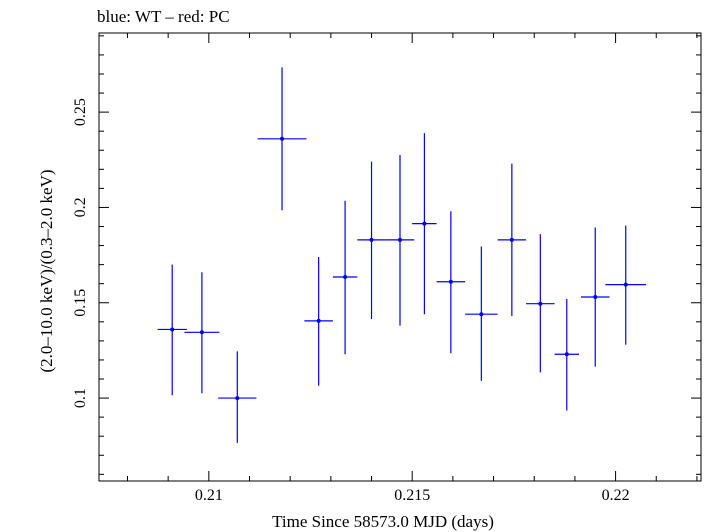 The image size is (705, 532). I want to click on x-tick-label: 0.215, so click(412, 495).